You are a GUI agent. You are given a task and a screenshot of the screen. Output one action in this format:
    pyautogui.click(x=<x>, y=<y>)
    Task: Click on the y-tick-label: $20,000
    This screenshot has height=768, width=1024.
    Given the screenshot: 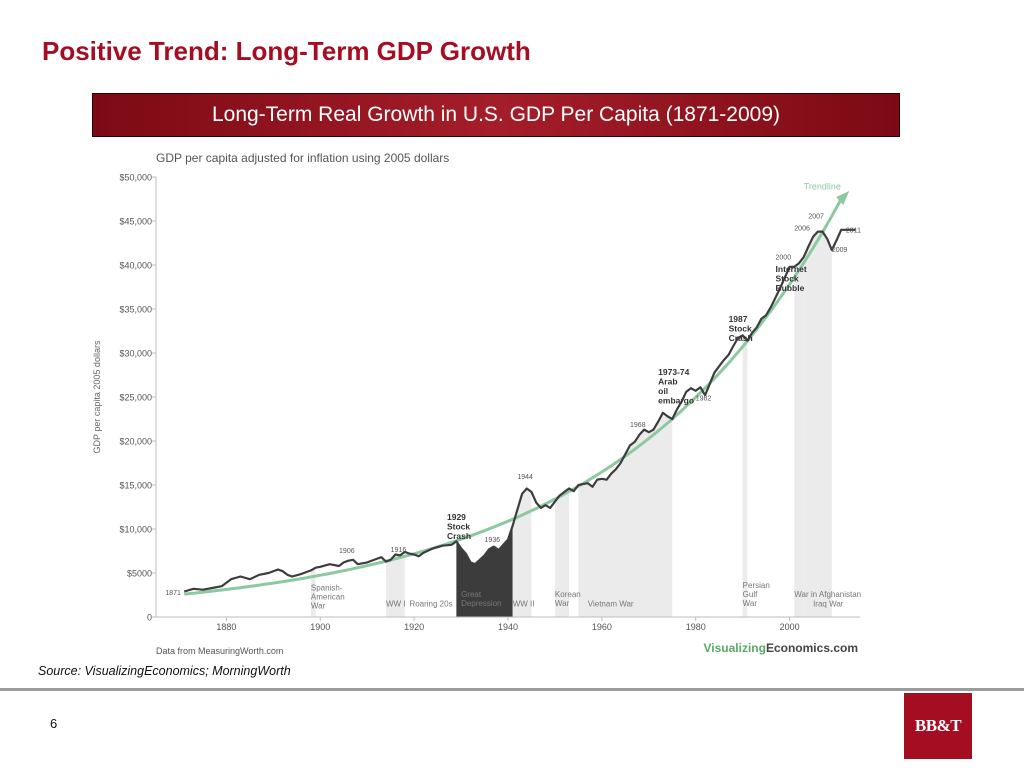 What is the action you would take?
    pyautogui.click(x=135, y=442)
    